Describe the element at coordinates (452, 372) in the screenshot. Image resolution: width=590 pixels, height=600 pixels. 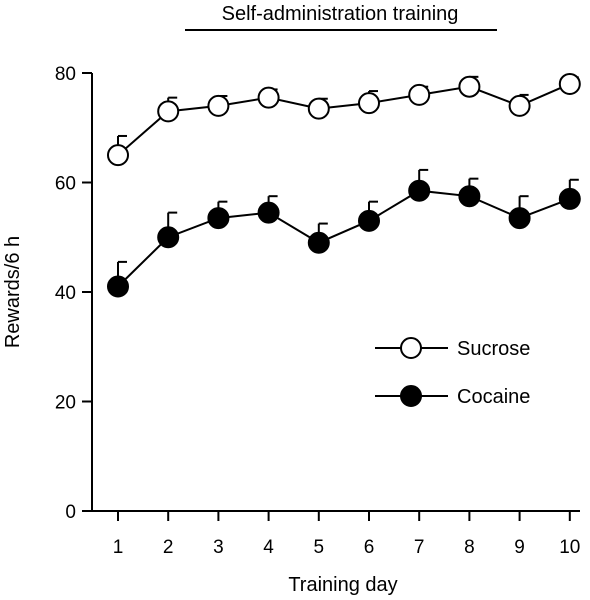
I see `legend: Sucrose Cocaine` at that location.